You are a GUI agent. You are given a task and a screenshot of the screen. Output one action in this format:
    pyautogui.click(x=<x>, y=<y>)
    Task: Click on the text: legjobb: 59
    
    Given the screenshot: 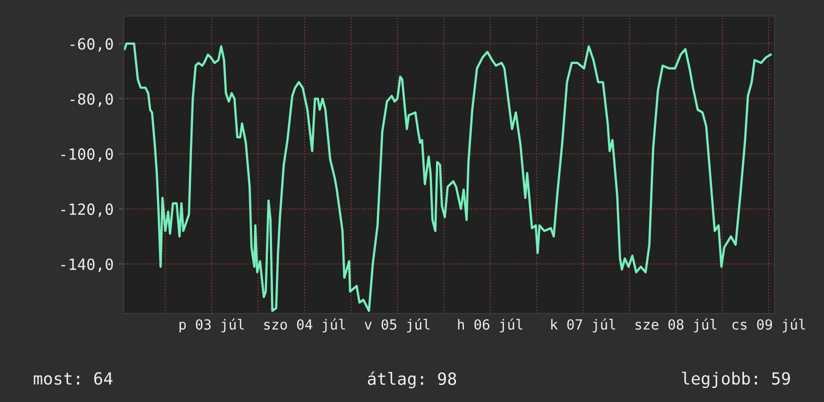 What is the action you would take?
    pyautogui.click(x=736, y=380)
    